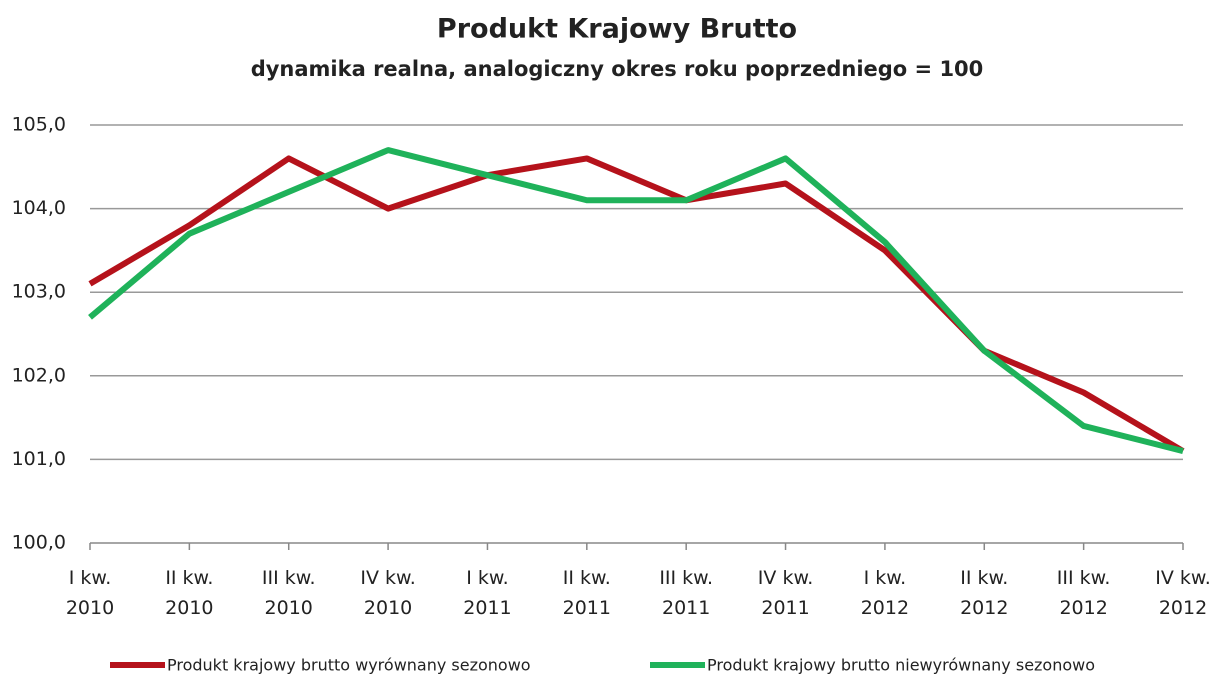 Image resolution: width=1215 pixels, height=676 pixels. What do you see at coordinates (39, 208) in the screenshot?
I see `y-tick-label: 104,0` at bounding box center [39, 208].